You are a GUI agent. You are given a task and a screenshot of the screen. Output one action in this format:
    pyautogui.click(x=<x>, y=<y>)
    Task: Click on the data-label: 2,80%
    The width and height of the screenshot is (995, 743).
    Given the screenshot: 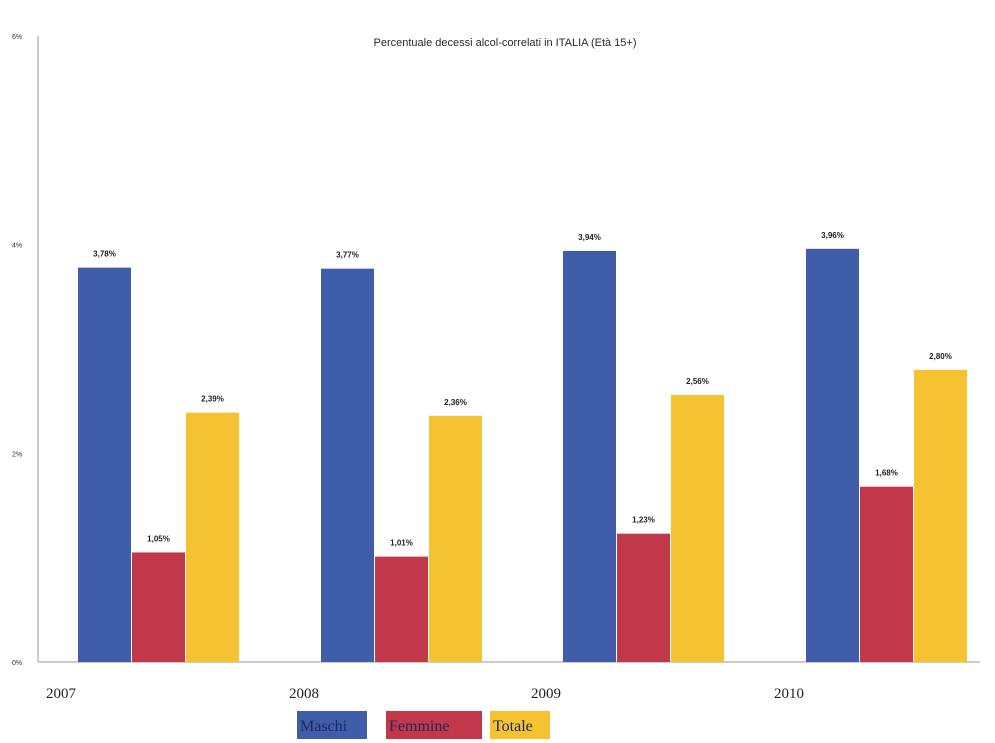 What is the action you would take?
    pyautogui.click(x=940, y=356)
    